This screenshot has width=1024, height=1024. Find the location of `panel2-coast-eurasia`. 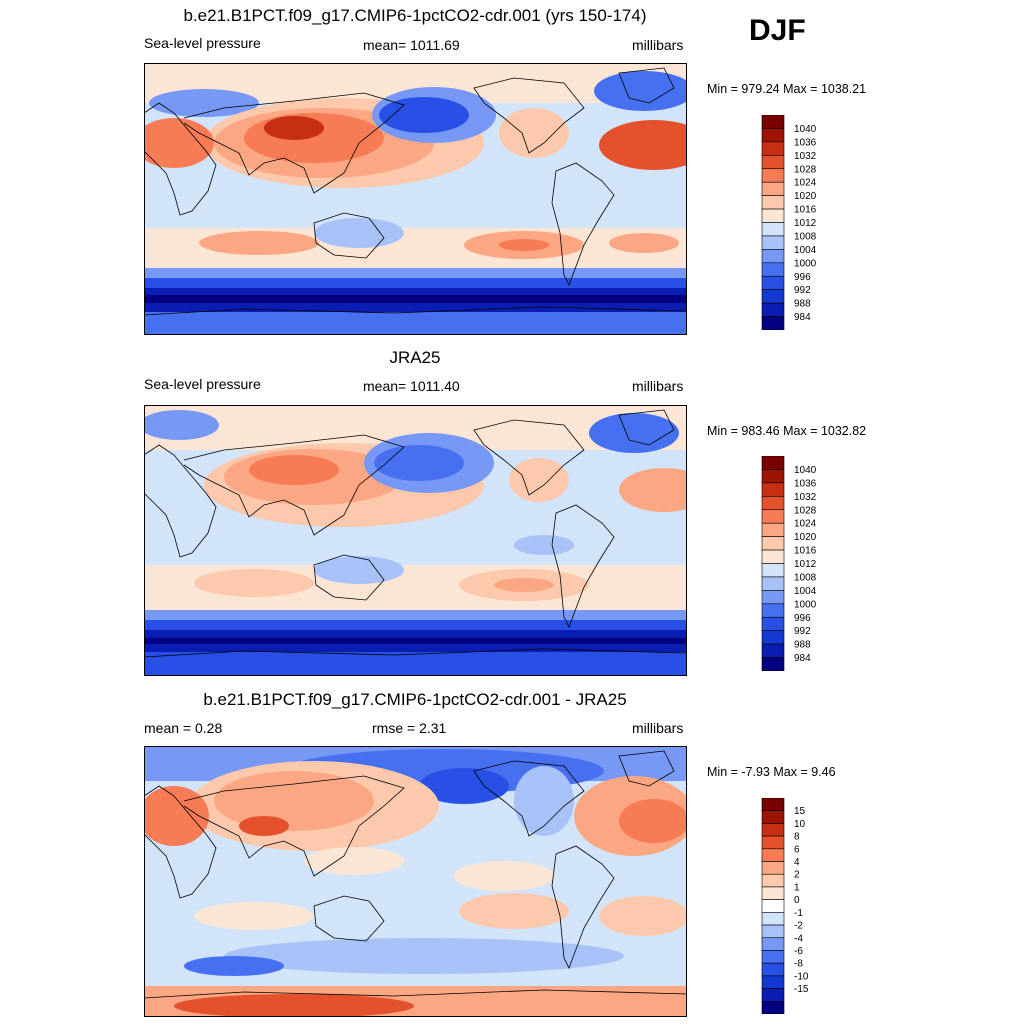

panel2-coast-eurasia is located at coordinates (294, 485).